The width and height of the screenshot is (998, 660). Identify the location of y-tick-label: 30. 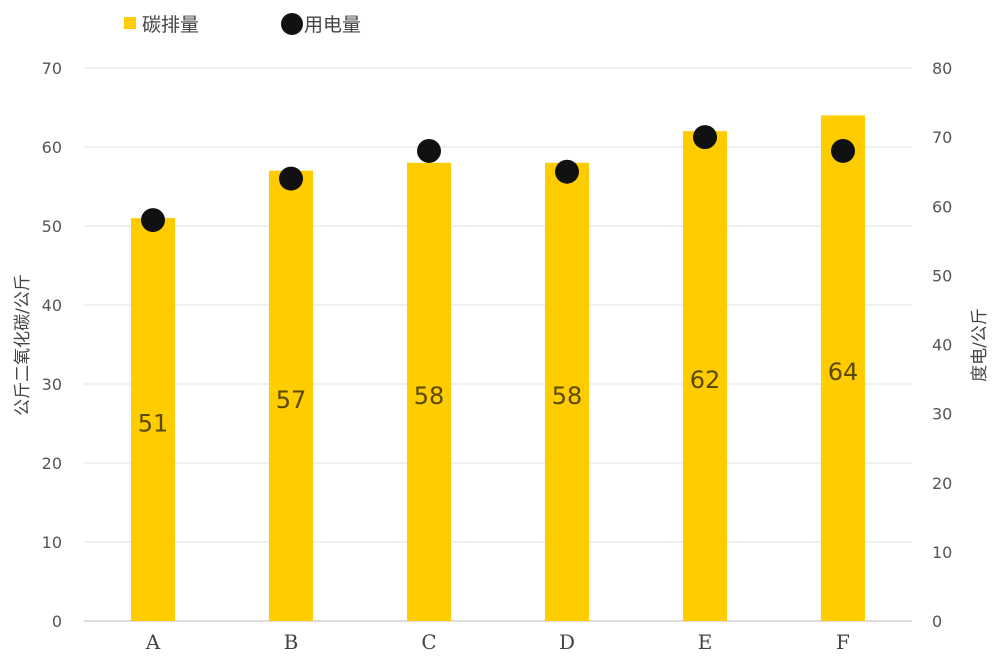
(52, 384).